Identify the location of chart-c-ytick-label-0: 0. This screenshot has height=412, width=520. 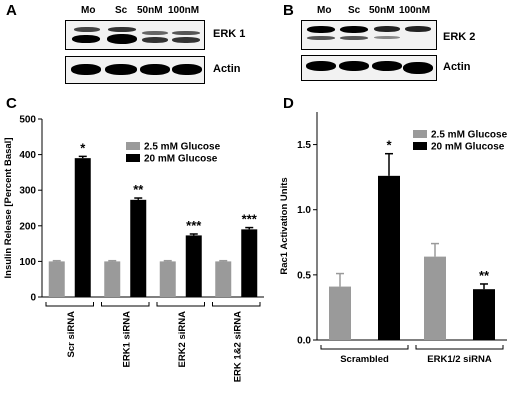
(33, 298).